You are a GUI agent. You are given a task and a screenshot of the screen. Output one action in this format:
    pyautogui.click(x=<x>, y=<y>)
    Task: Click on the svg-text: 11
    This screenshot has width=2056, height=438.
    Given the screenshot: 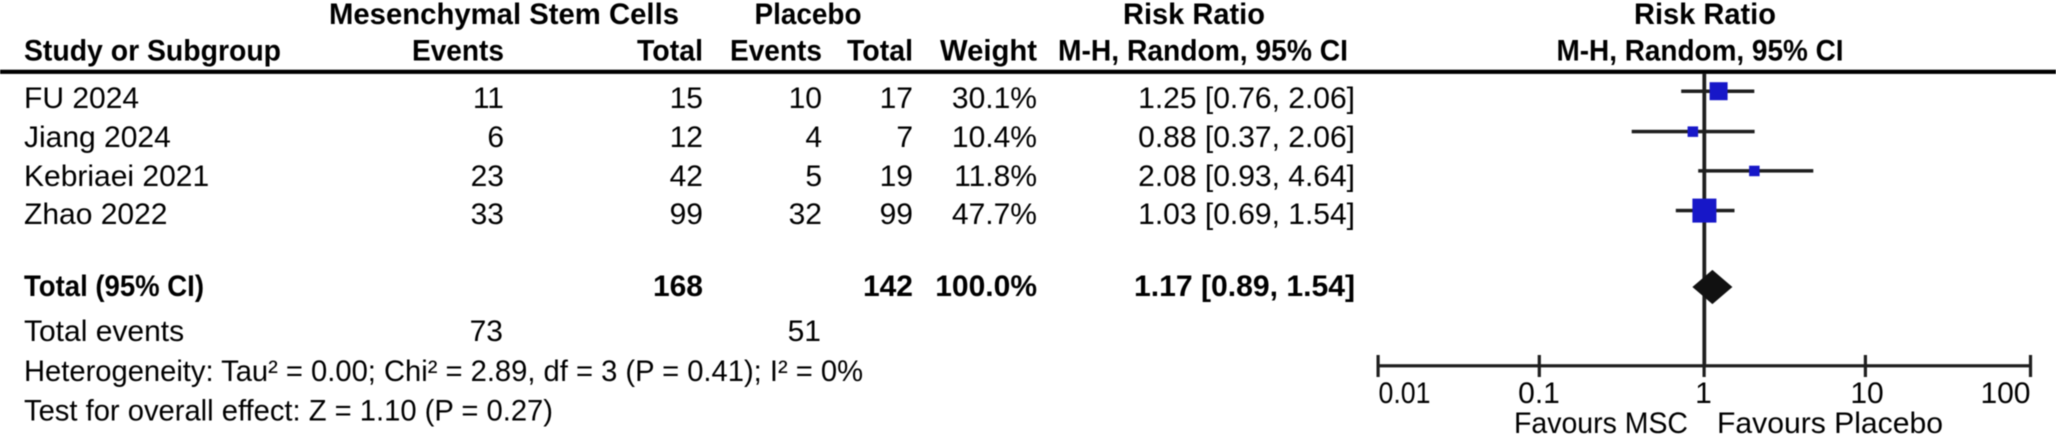 What is the action you would take?
    pyautogui.click(x=488, y=98)
    